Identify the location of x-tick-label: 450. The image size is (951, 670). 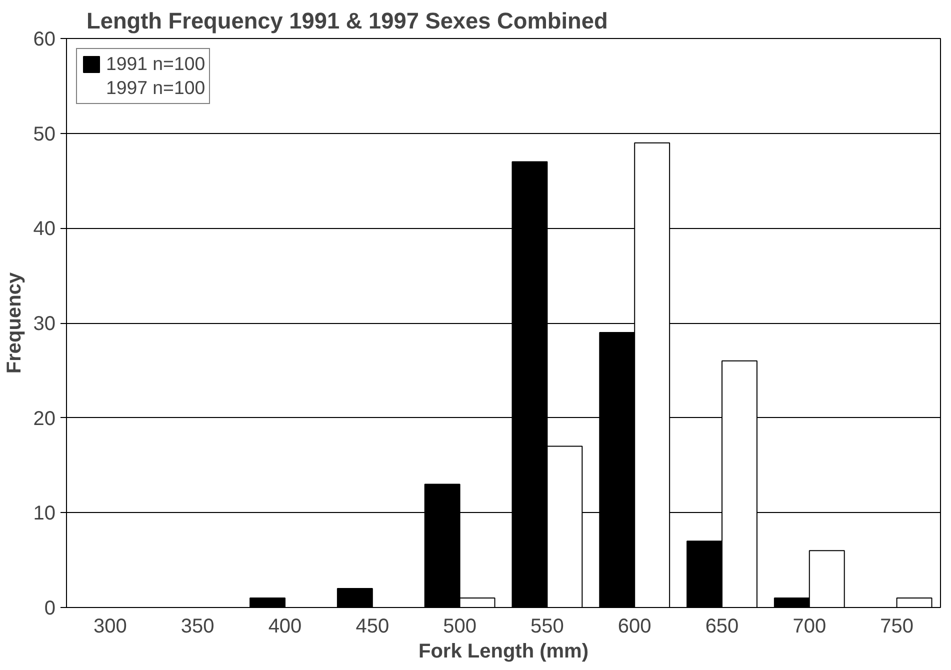
(373, 627).